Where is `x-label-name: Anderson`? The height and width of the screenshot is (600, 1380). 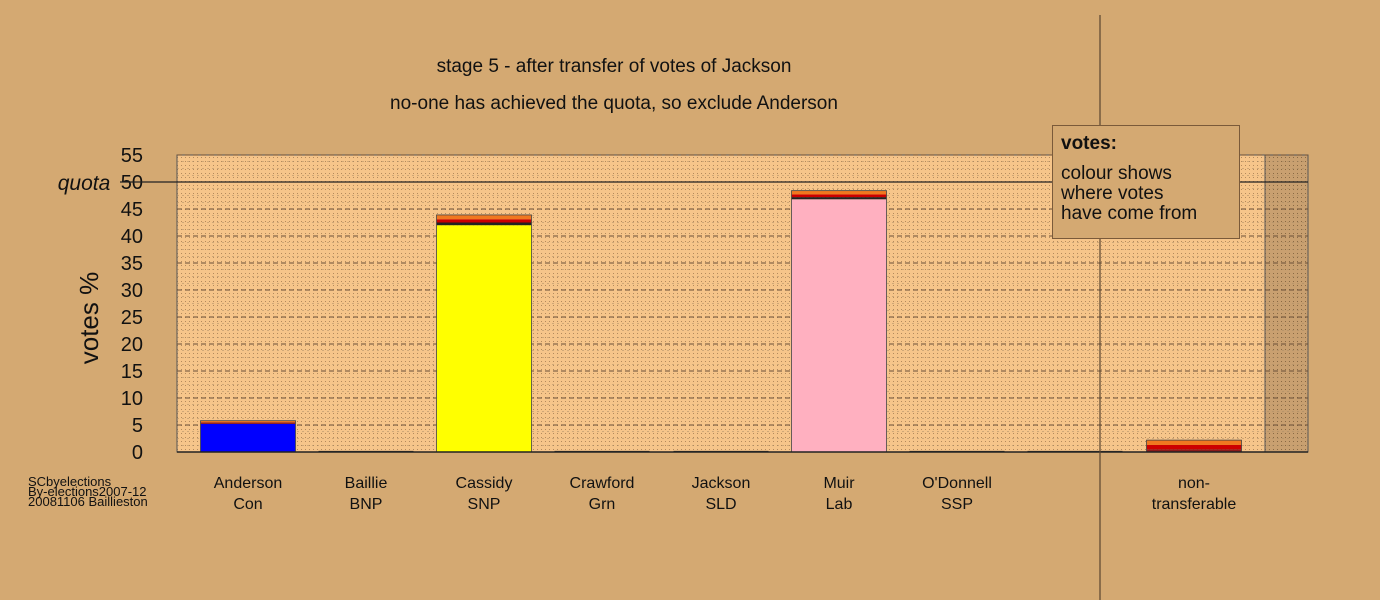
x-label-name: Anderson is located at coordinates (248, 483).